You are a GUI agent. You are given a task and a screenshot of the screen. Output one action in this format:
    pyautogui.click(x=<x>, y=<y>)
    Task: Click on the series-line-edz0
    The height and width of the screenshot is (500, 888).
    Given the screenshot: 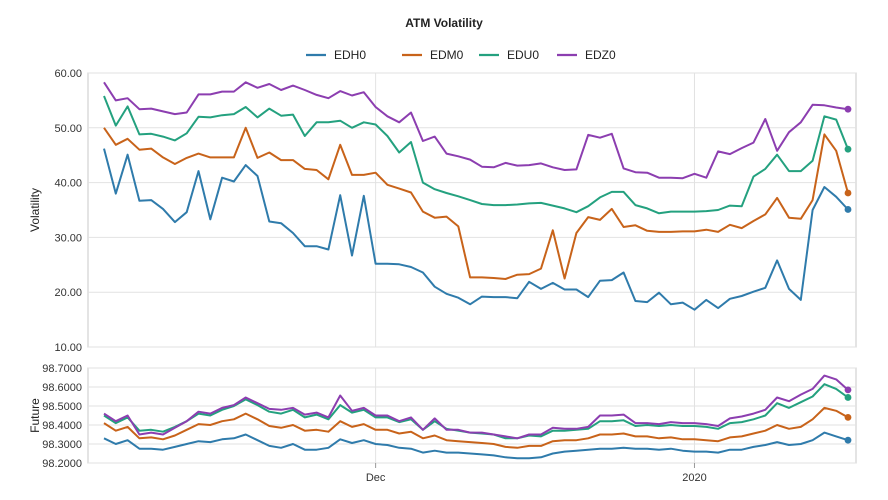 What is the action you would take?
    pyautogui.click(x=476, y=407)
    